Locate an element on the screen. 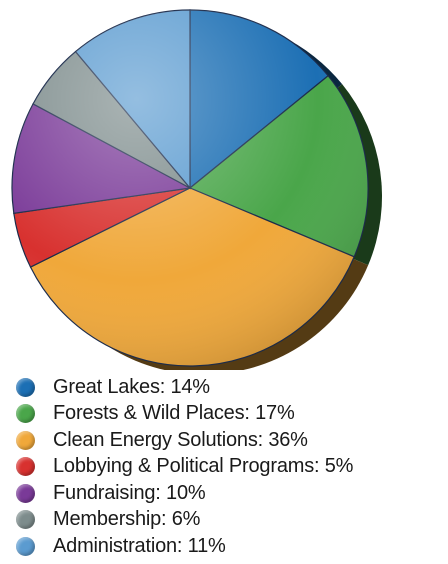  legend-swatch-great-lakes is located at coordinates (25, 387).